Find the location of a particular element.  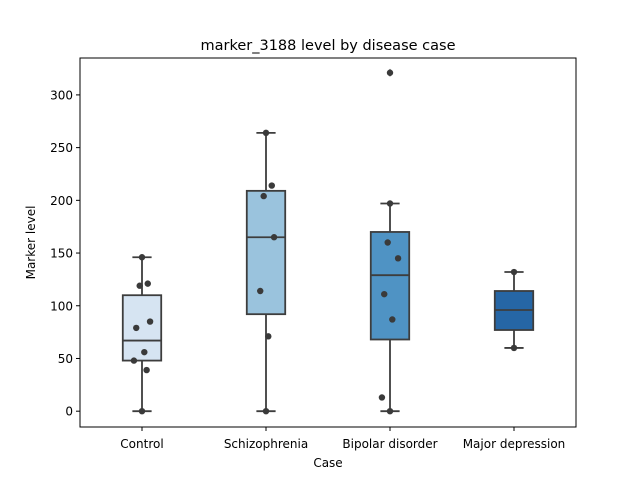

x-axis-label: Case is located at coordinates (327, 463).